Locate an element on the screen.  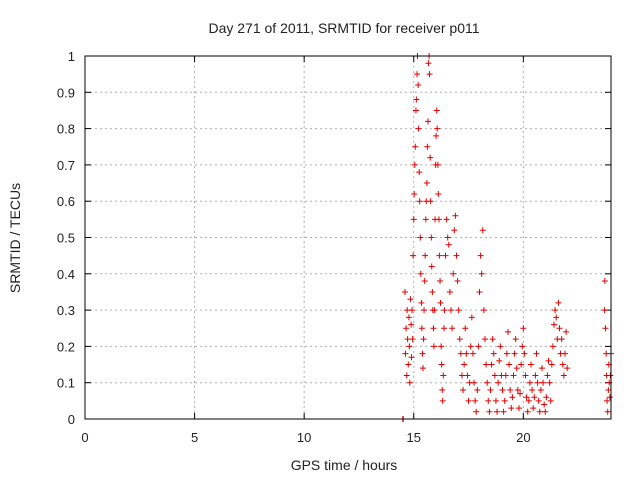
y-tick-label: 0.6 is located at coordinates (66, 201).